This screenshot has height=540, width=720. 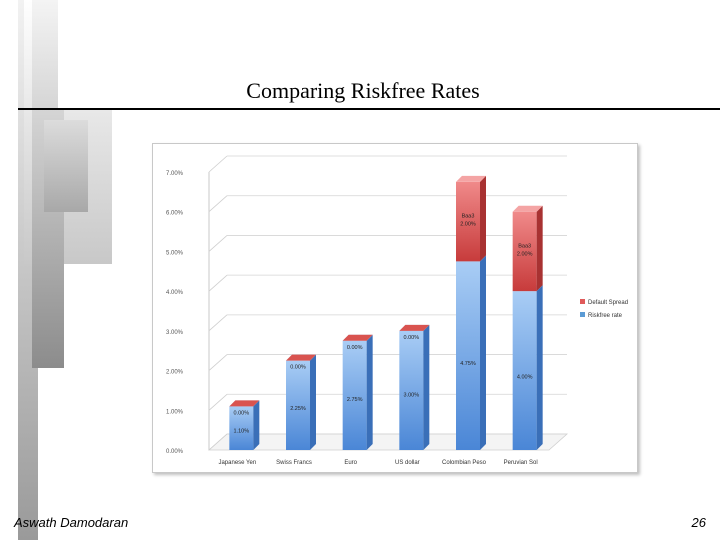 What do you see at coordinates (369, 109) in the screenshot?
I see `title-rule` at bounding box center [369, 109].